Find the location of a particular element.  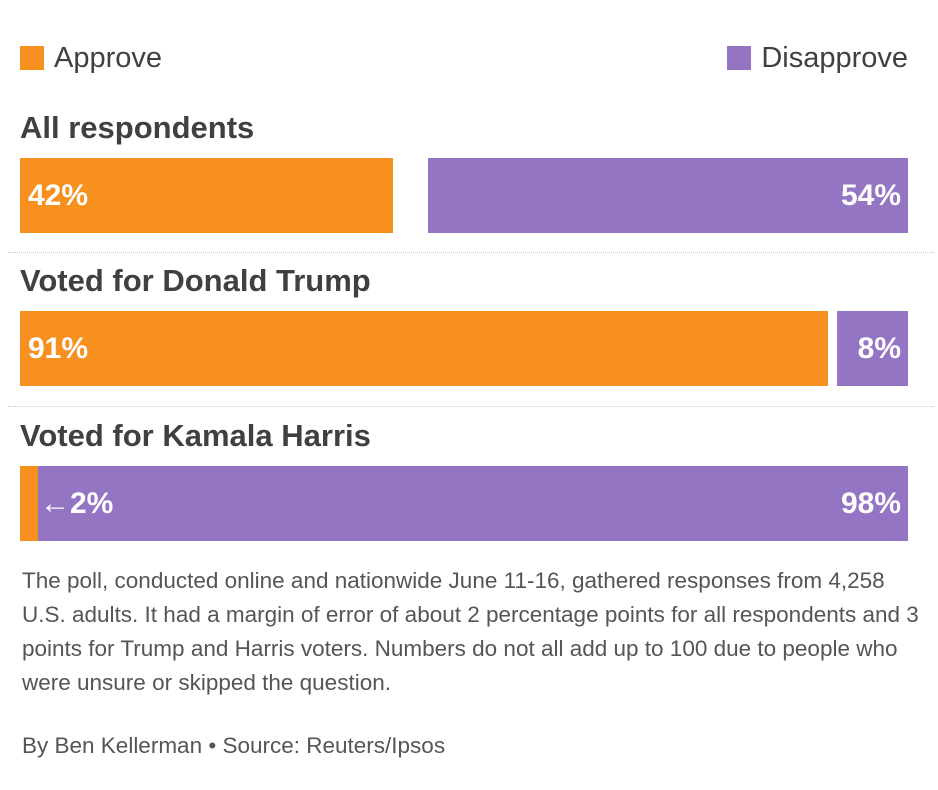

bar-group: Voted for Kamala Harris ←2% 98% is located at coordinates (464, 480).